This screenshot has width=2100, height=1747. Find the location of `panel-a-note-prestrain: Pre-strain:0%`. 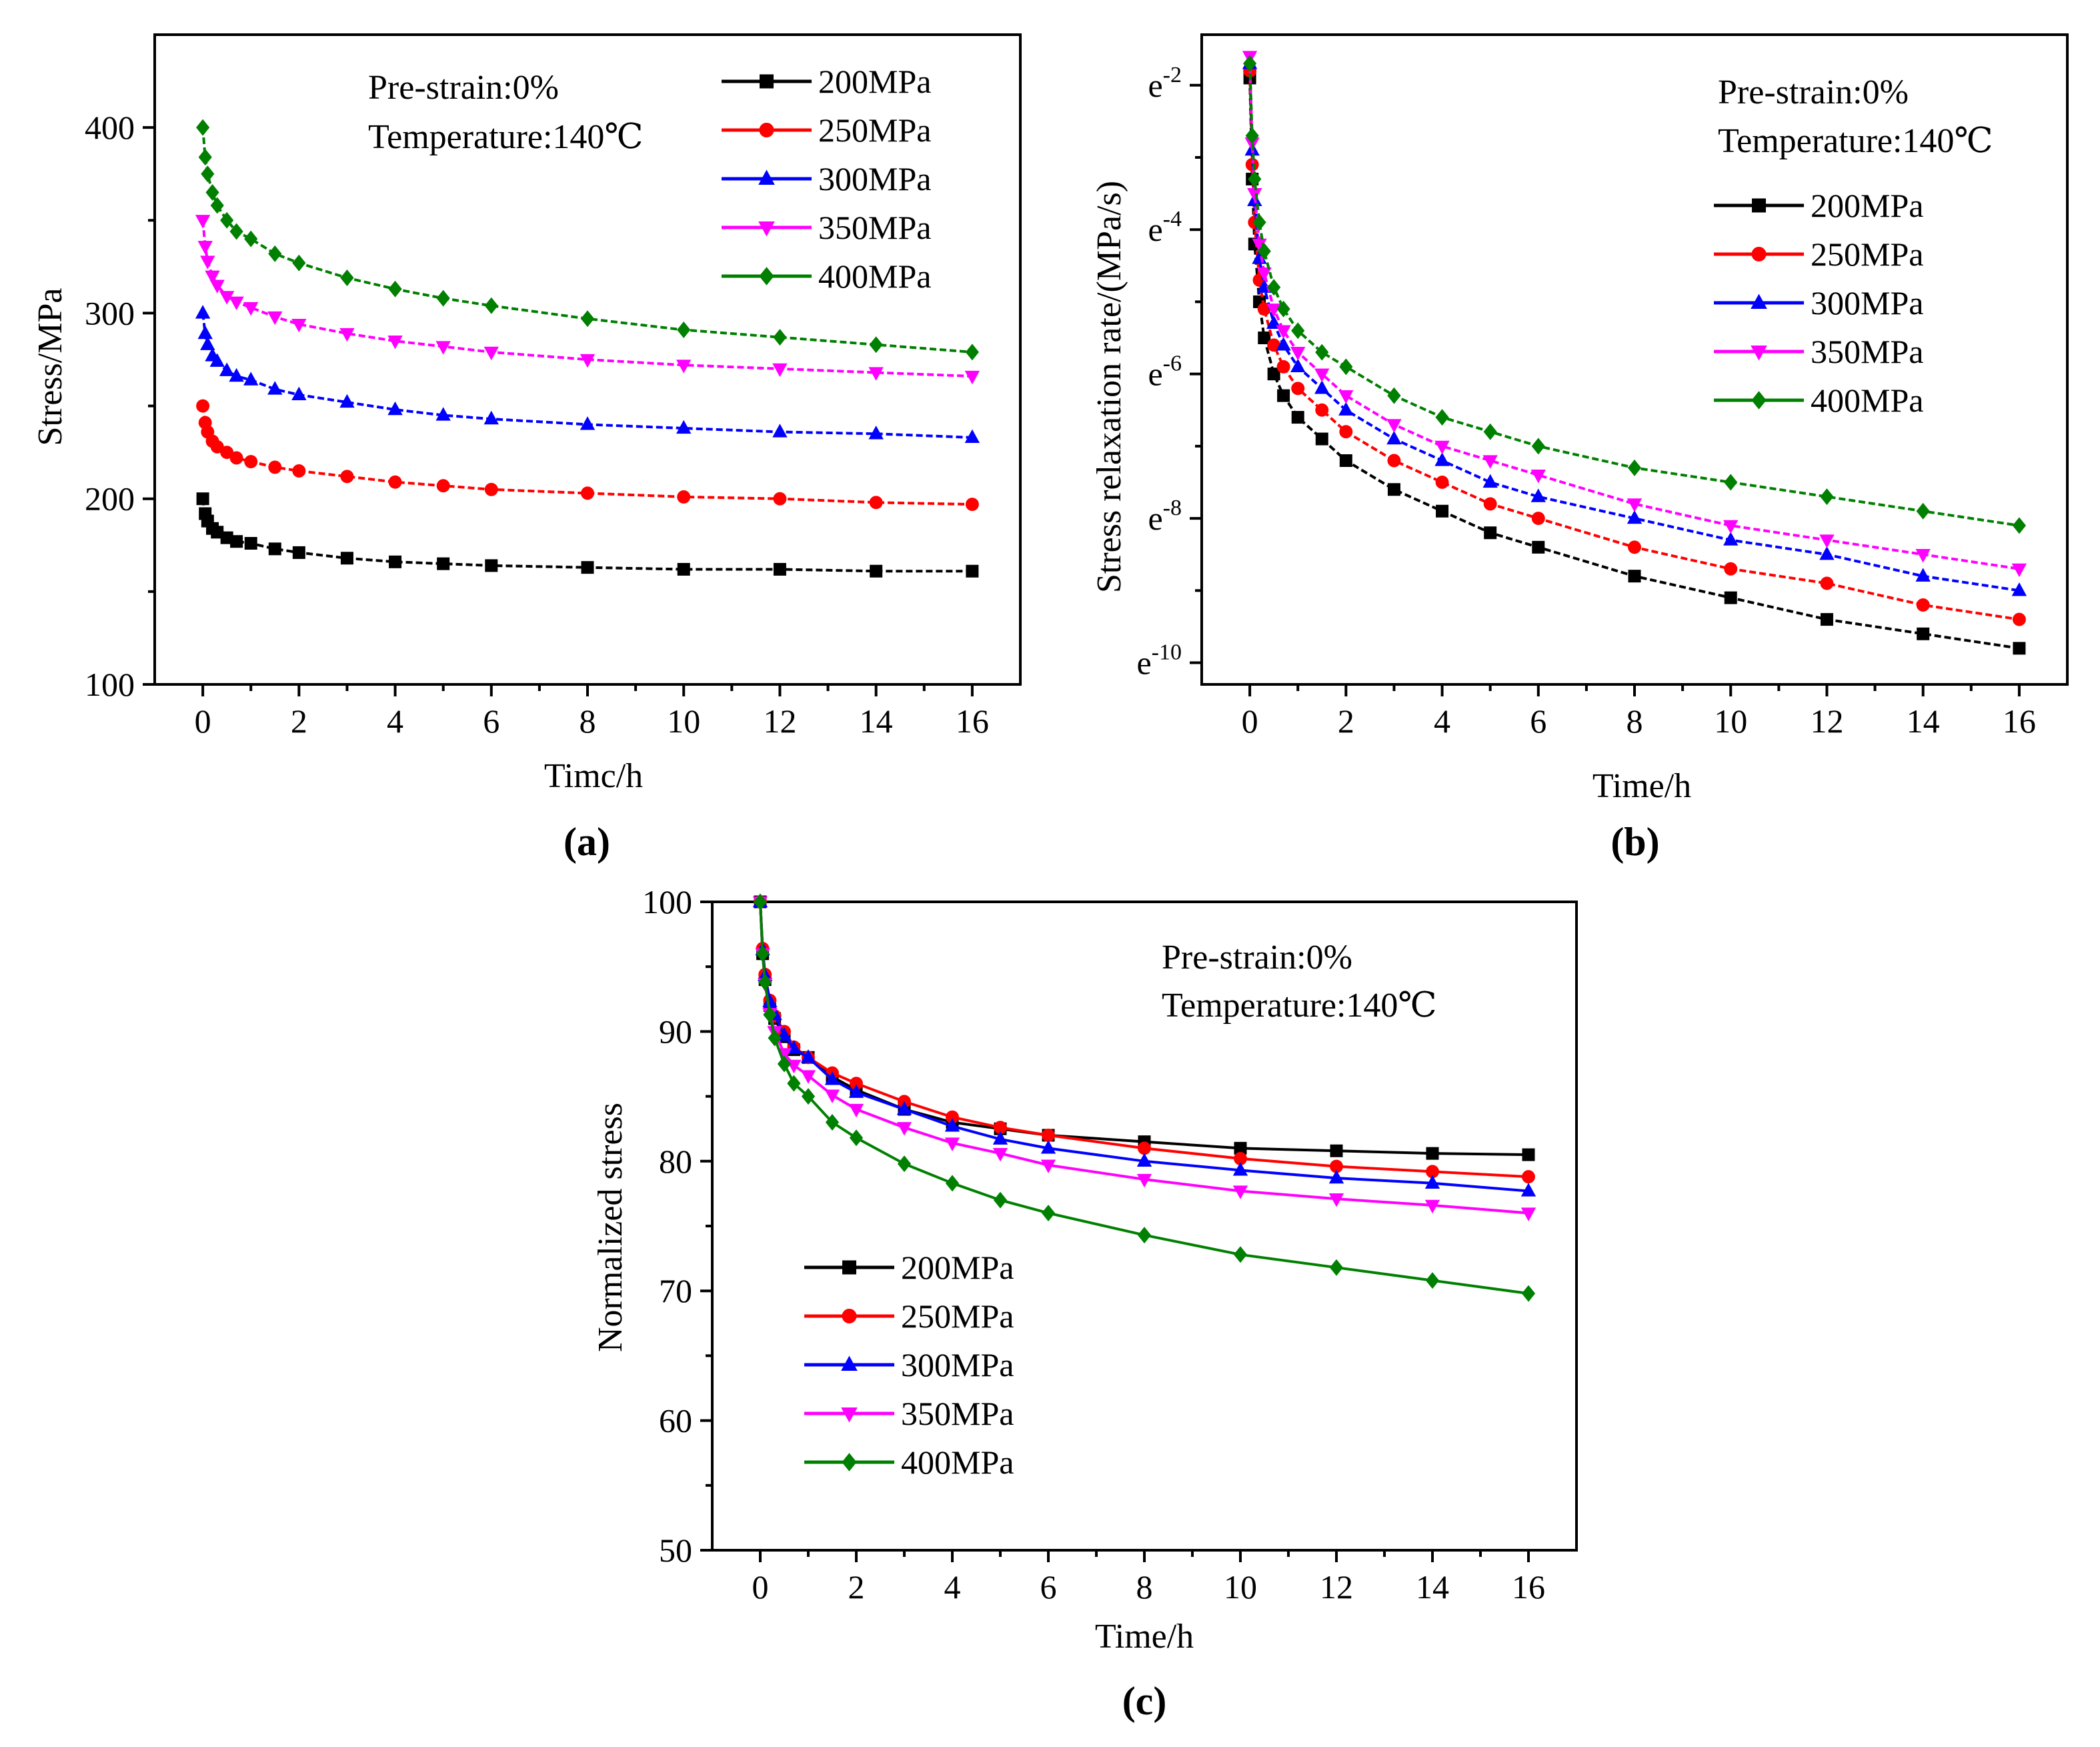

panel-a-note-prestrain: Pre-strain:0% is located at coordinates (463, 88).